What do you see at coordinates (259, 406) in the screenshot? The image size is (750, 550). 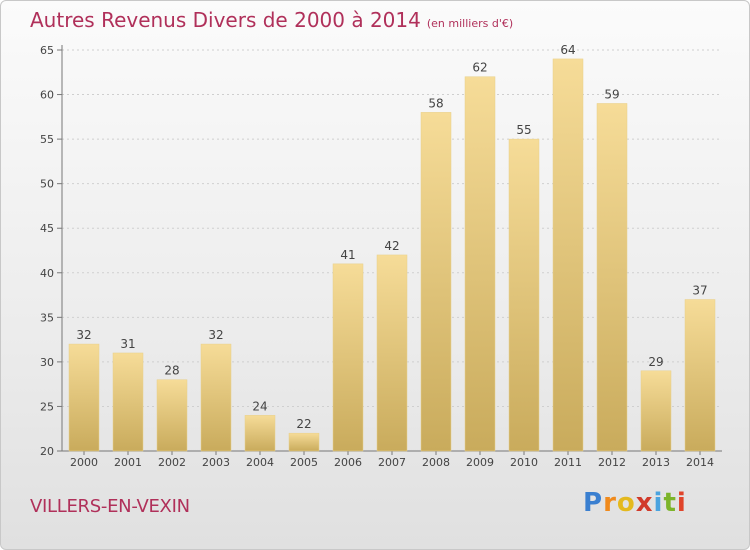 I see `data-label: 24` at bounding box center [259, 406].